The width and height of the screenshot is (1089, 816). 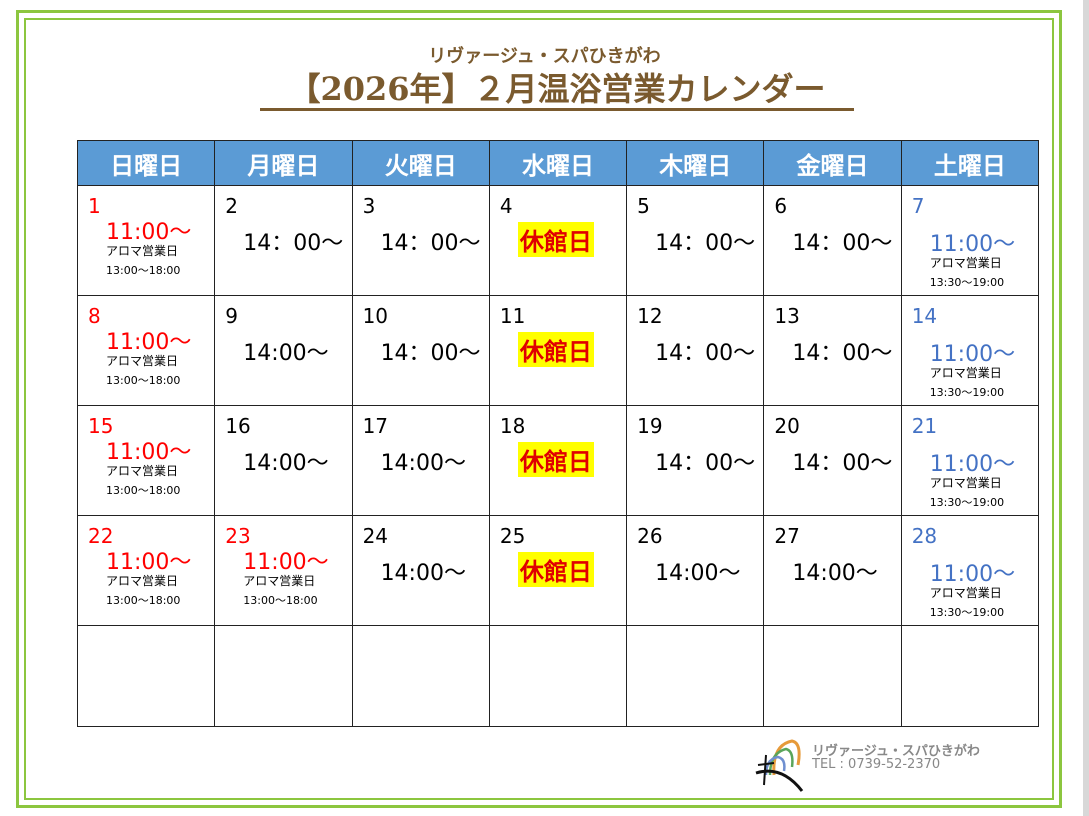 What do you see at coordinates (924, 426) in the screenshot?
I see `day-number: 21` at bounding box center [924, 426].